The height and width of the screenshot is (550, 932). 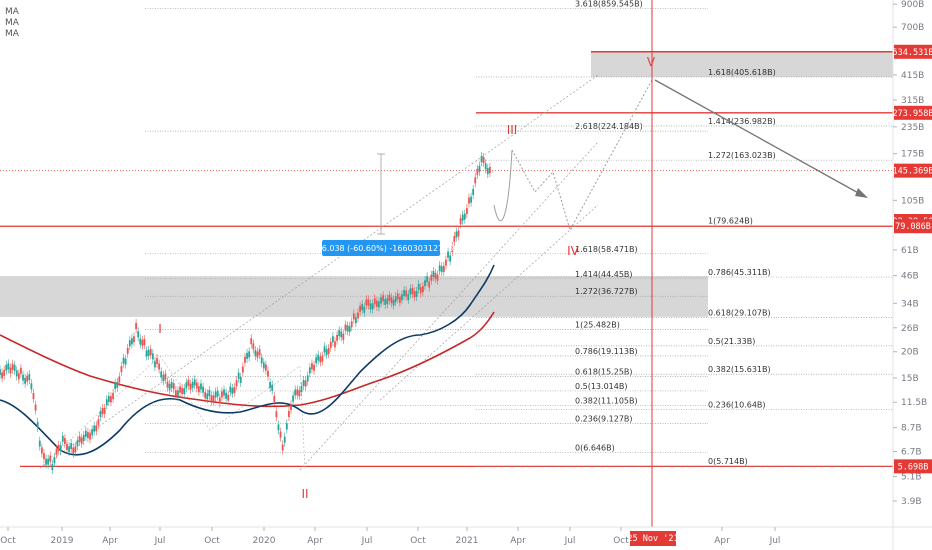 What do you see at coordinates (12, 23) in the screenshot?
I see `indicator-label-ma: MA` at bounding box center [12, 23].